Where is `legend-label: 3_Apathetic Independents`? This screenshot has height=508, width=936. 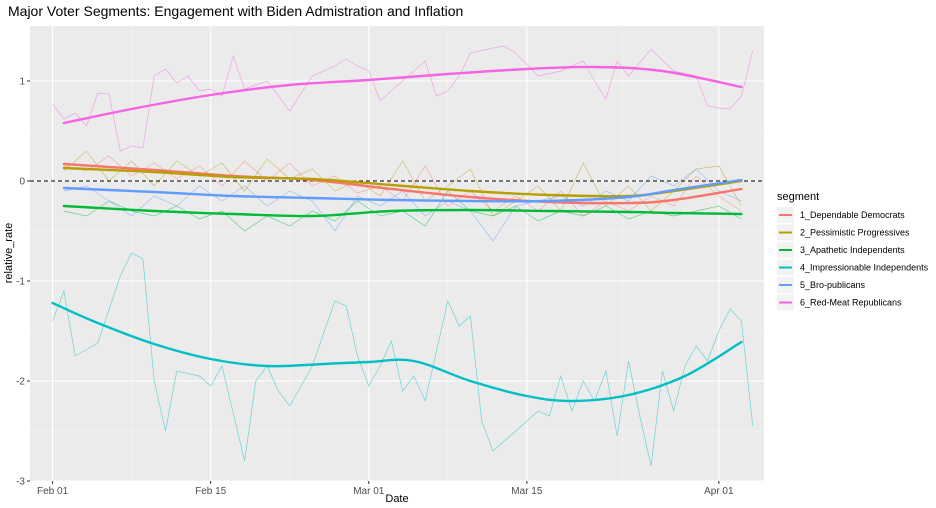
legend-label: 3_Apathetic Independents is located at coordinates (852, 250).